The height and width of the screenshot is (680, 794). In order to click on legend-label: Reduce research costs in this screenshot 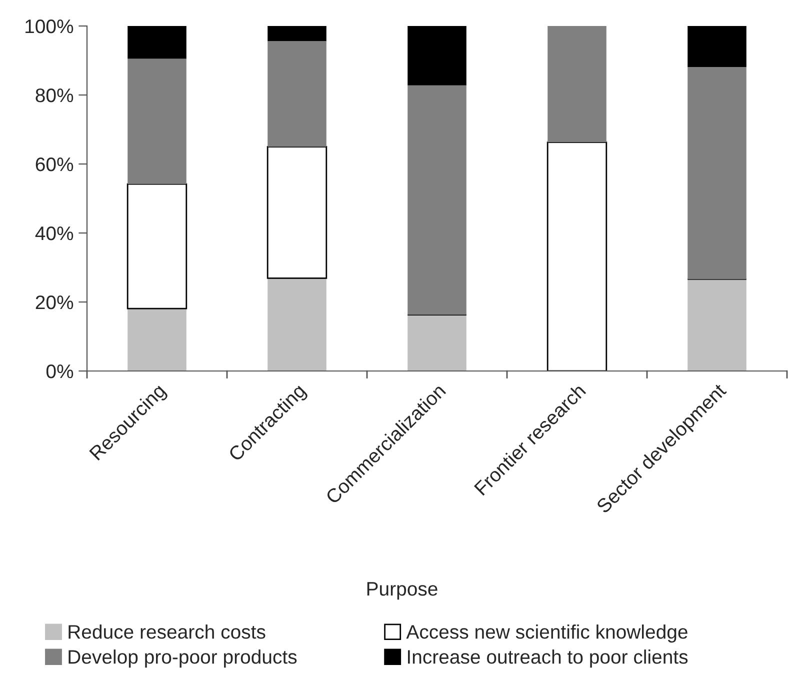, I will do `click(167, 631)`.